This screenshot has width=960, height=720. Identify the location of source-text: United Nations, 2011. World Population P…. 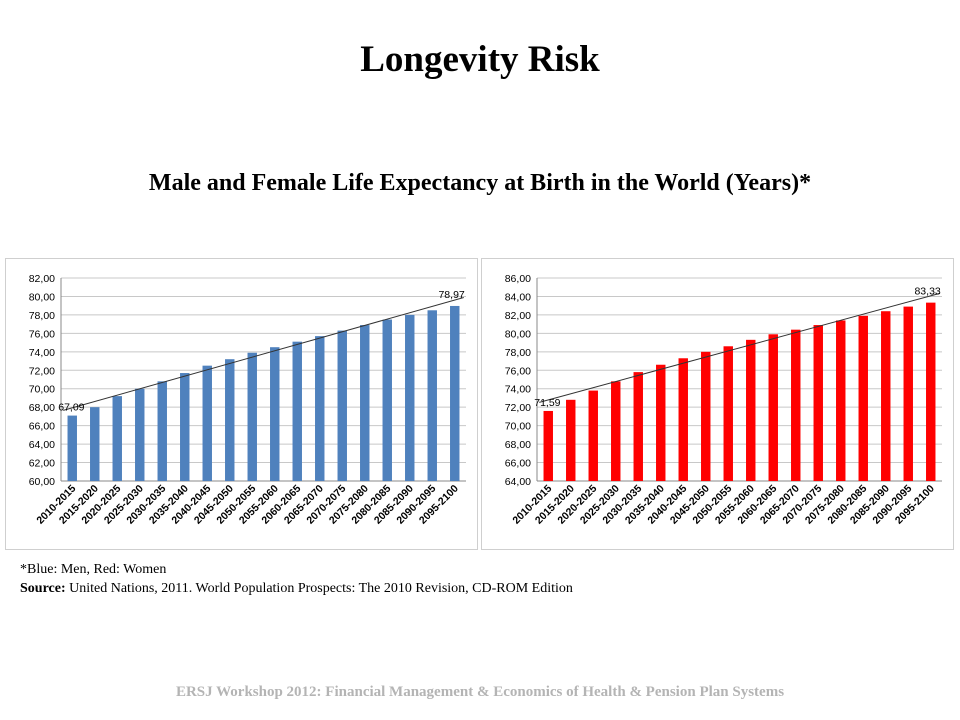
(321, 588).